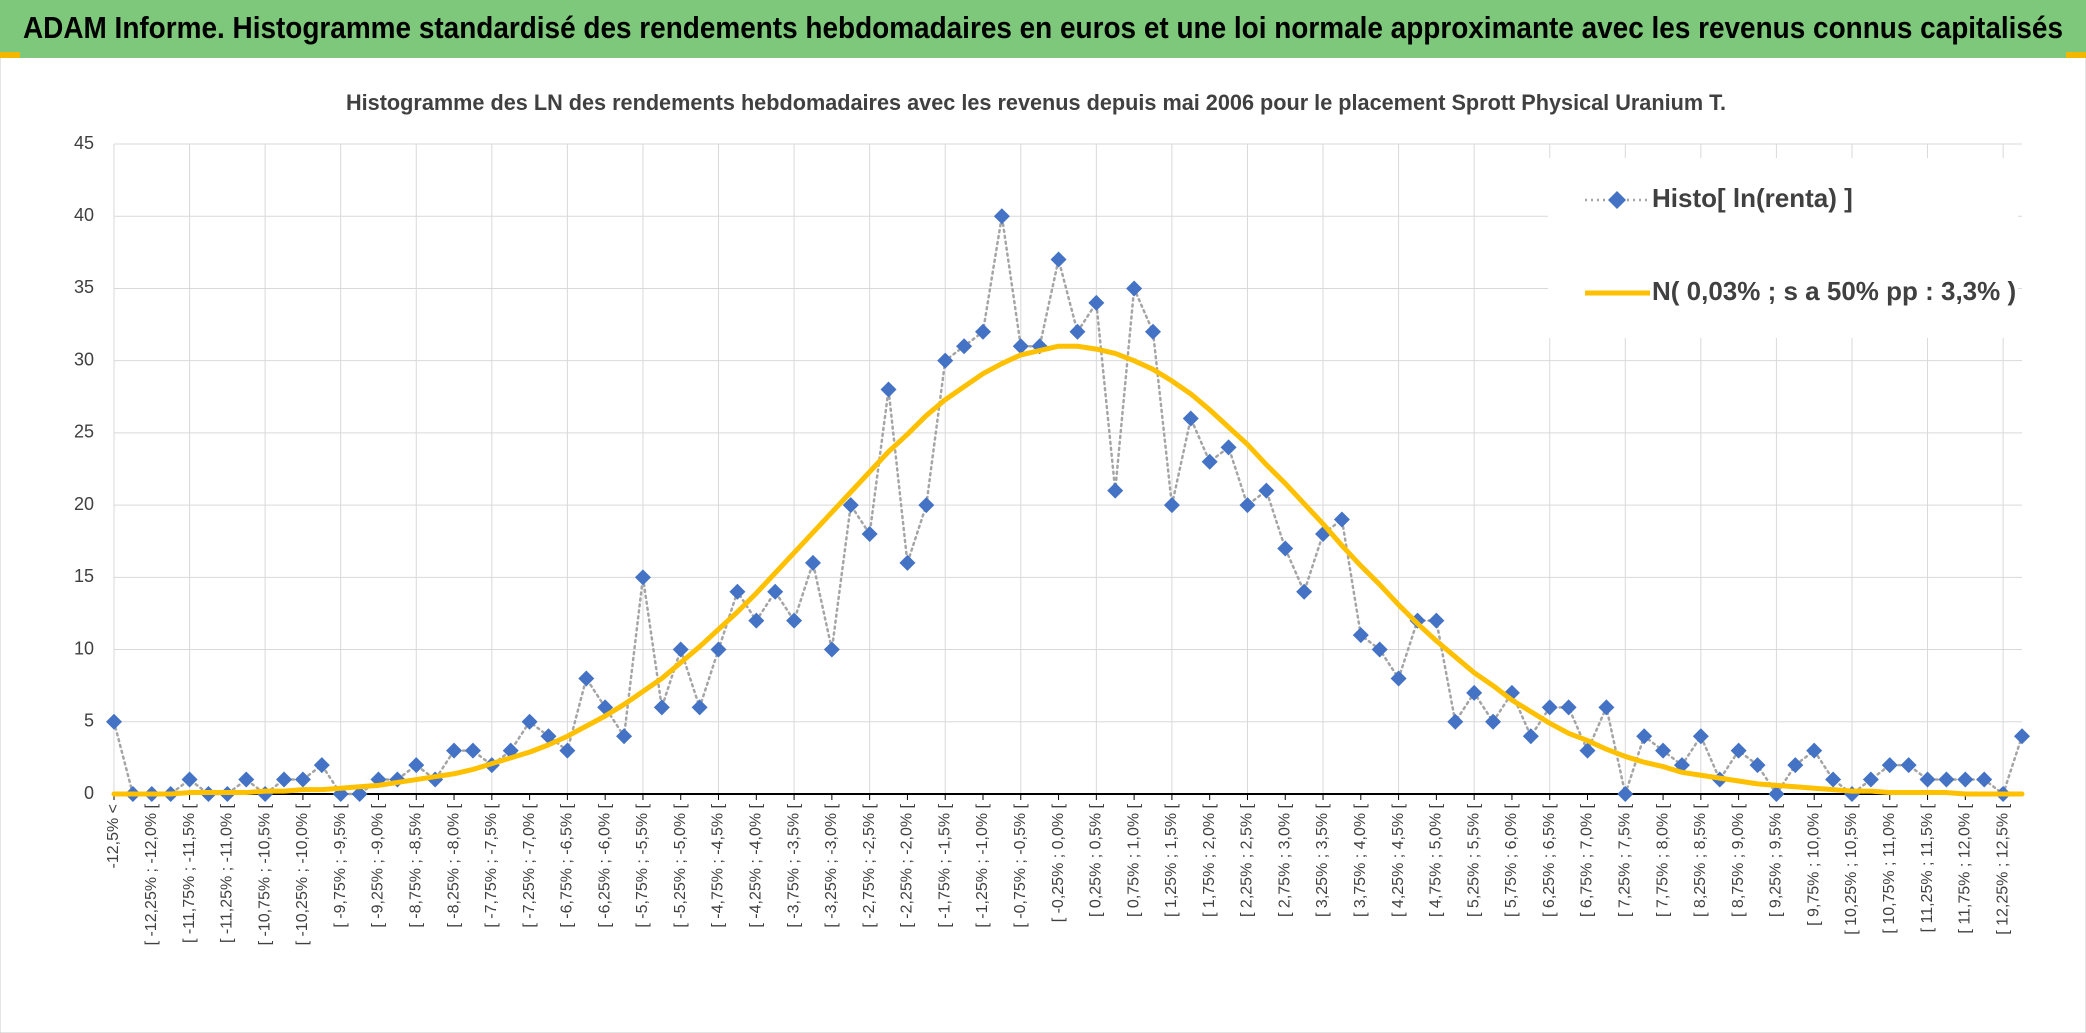 This screenshot has width=2086, height=1033. What do you see at coordinates (1322, 860) in the screenshot?
I see `x-tick-label: [ 3,25% ; 3,5% [` at bounding box center [1322, 860].